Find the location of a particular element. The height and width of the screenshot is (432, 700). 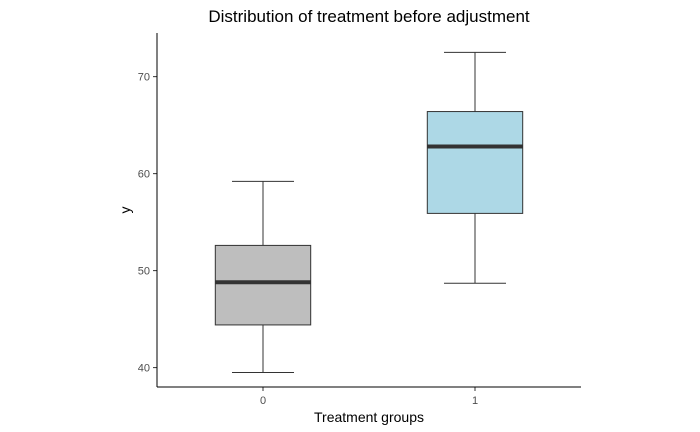

y-axis-ticks: 40 50 60 70 is located at coordinates (147, 223).